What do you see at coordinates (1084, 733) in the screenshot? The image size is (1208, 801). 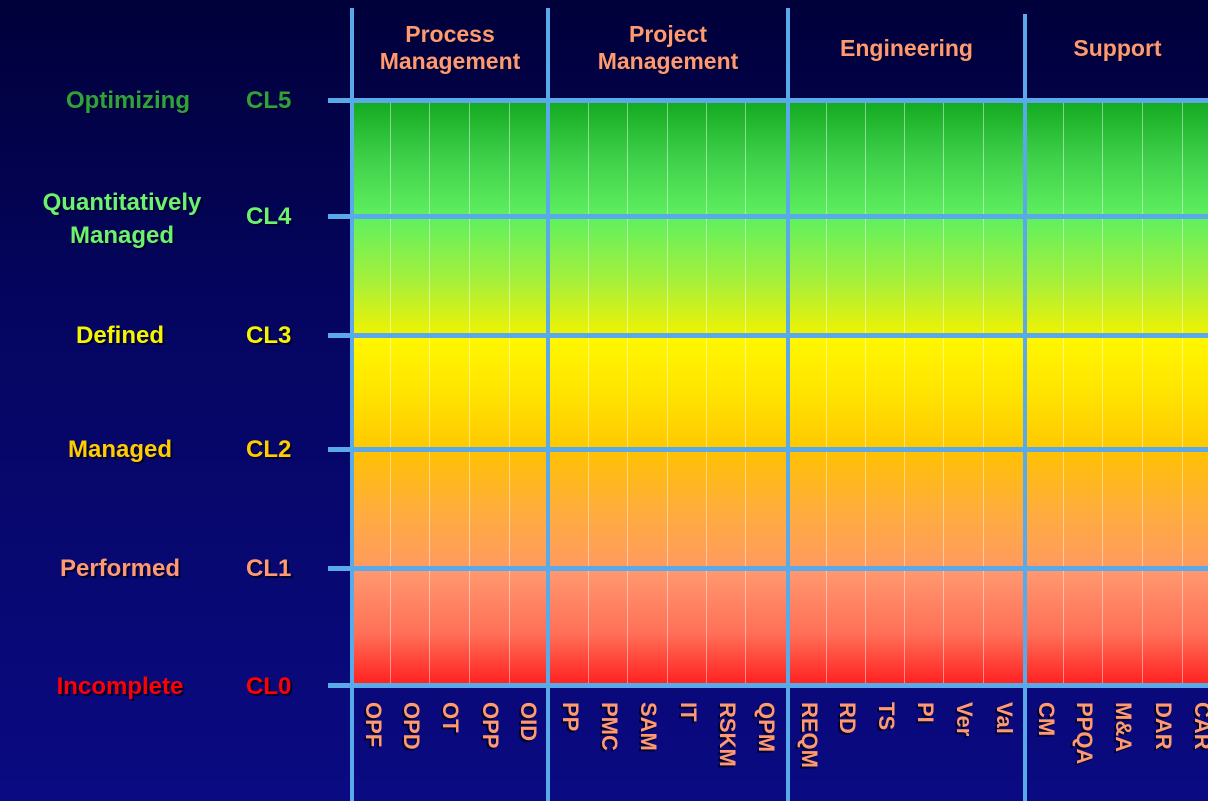 I see `process-area-ppqa: PPQA` at bounding box center [1084, 733].